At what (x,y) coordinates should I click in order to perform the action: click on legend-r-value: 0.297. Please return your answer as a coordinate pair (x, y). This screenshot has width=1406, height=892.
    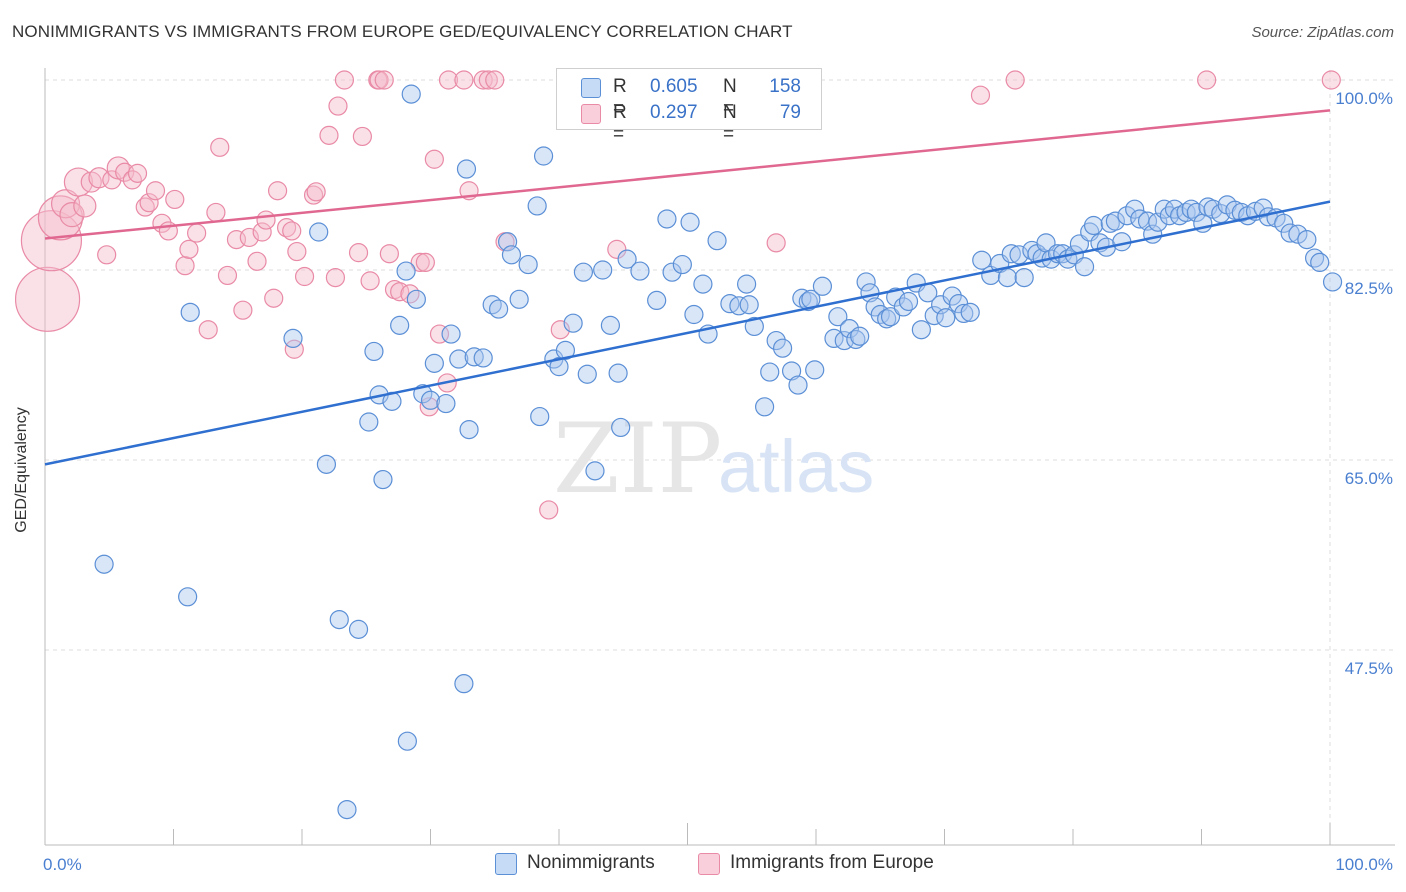
    Looking at the image, I should click on (674, 112).